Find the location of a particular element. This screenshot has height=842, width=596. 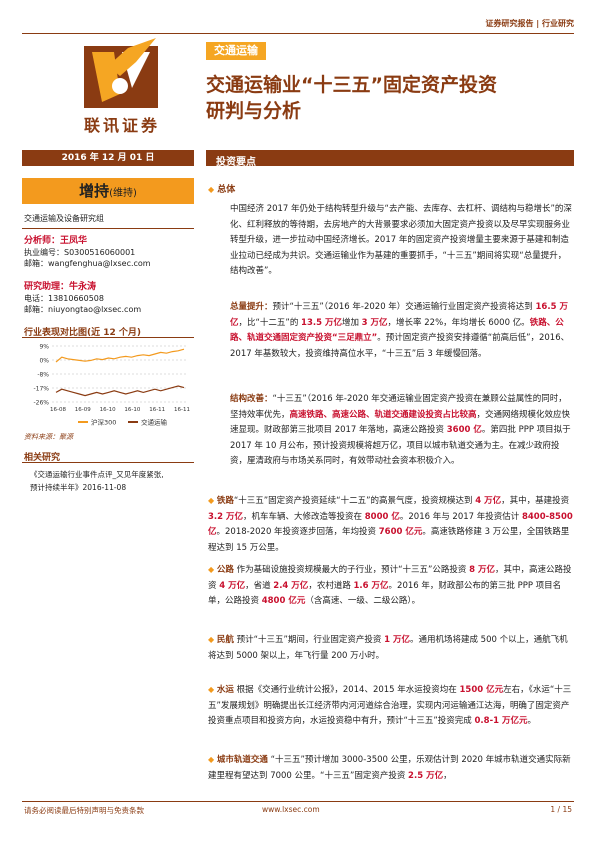

related-item: 《交通运输行业事件点评_又见年度紧张, 预计持续半年》2016-11-08 is located at coordinates (113, 481).